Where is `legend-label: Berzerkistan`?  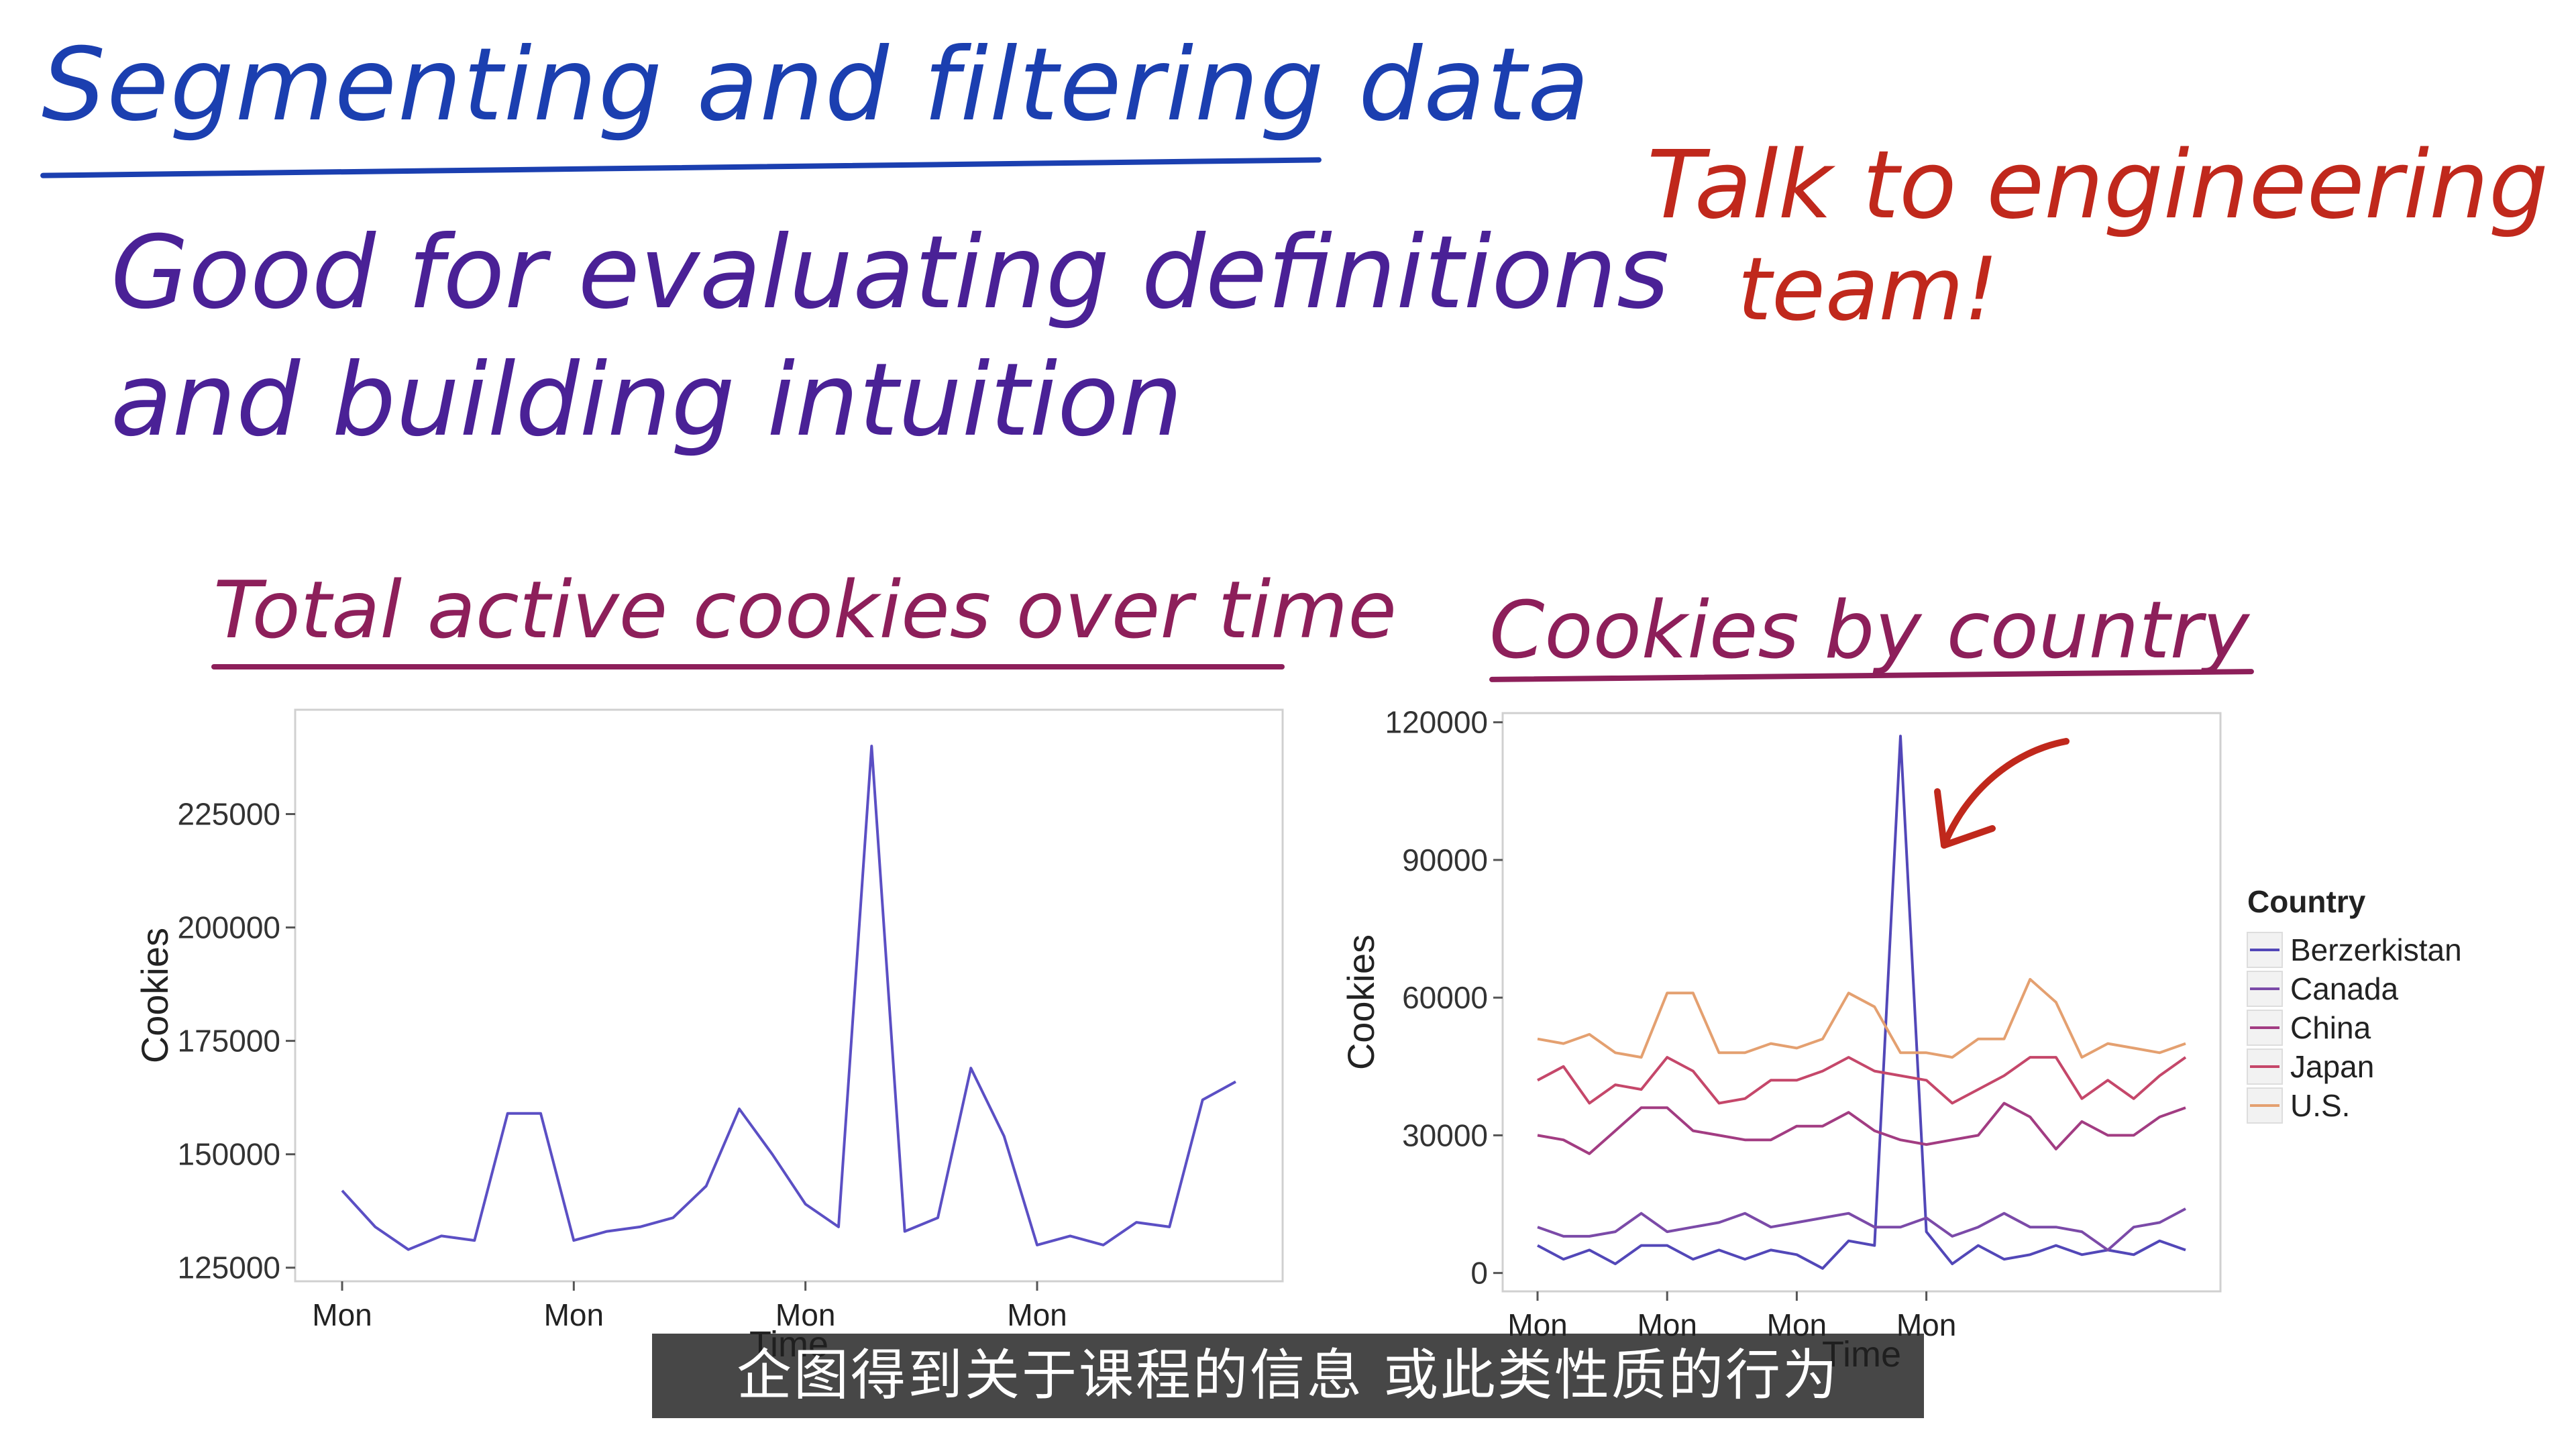
legend-label: Berzerkistan is located at coordinates (2376, 949).